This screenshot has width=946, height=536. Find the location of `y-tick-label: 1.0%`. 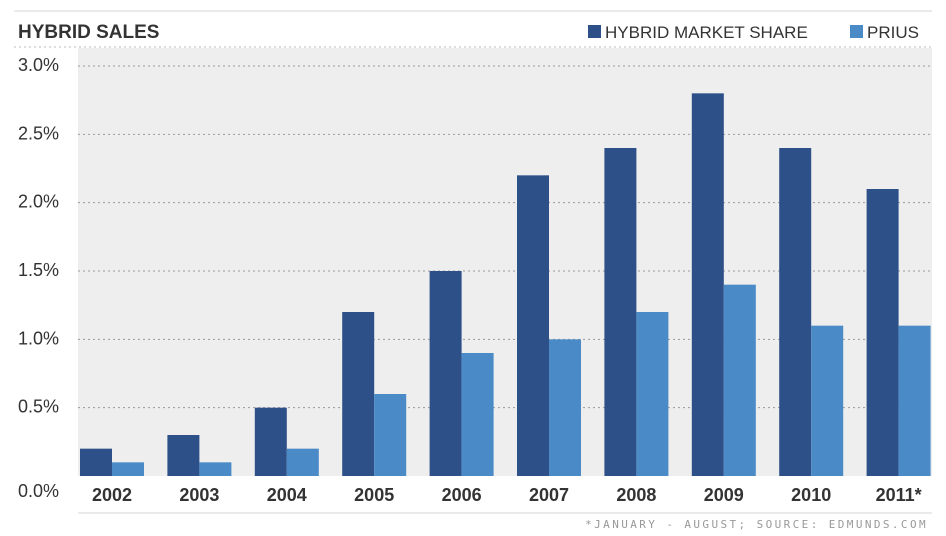

y-tick-label: 1.0% is located at coordinates (38, 338).